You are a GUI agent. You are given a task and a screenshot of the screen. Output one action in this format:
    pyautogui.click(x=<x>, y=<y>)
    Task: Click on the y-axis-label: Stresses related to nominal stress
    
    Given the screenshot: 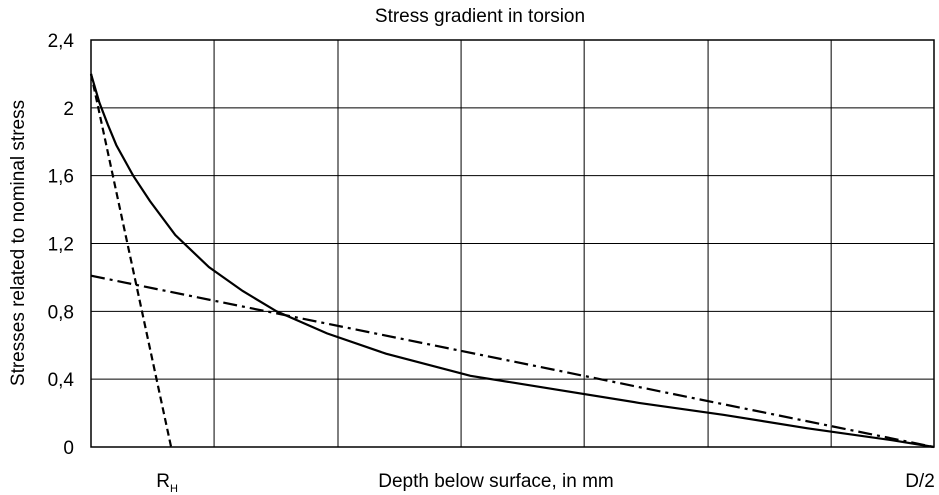 What is the action you would take?
    pyautogui.click(x=18, y=243)
    